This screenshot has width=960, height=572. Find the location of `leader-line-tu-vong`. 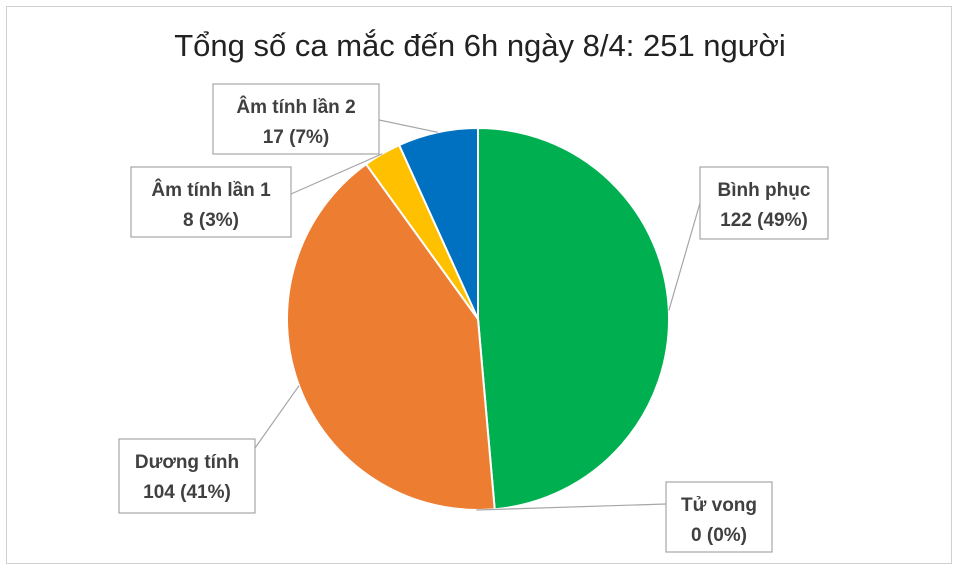

leader-line-tu-vong is located at coordinates (571, 507).